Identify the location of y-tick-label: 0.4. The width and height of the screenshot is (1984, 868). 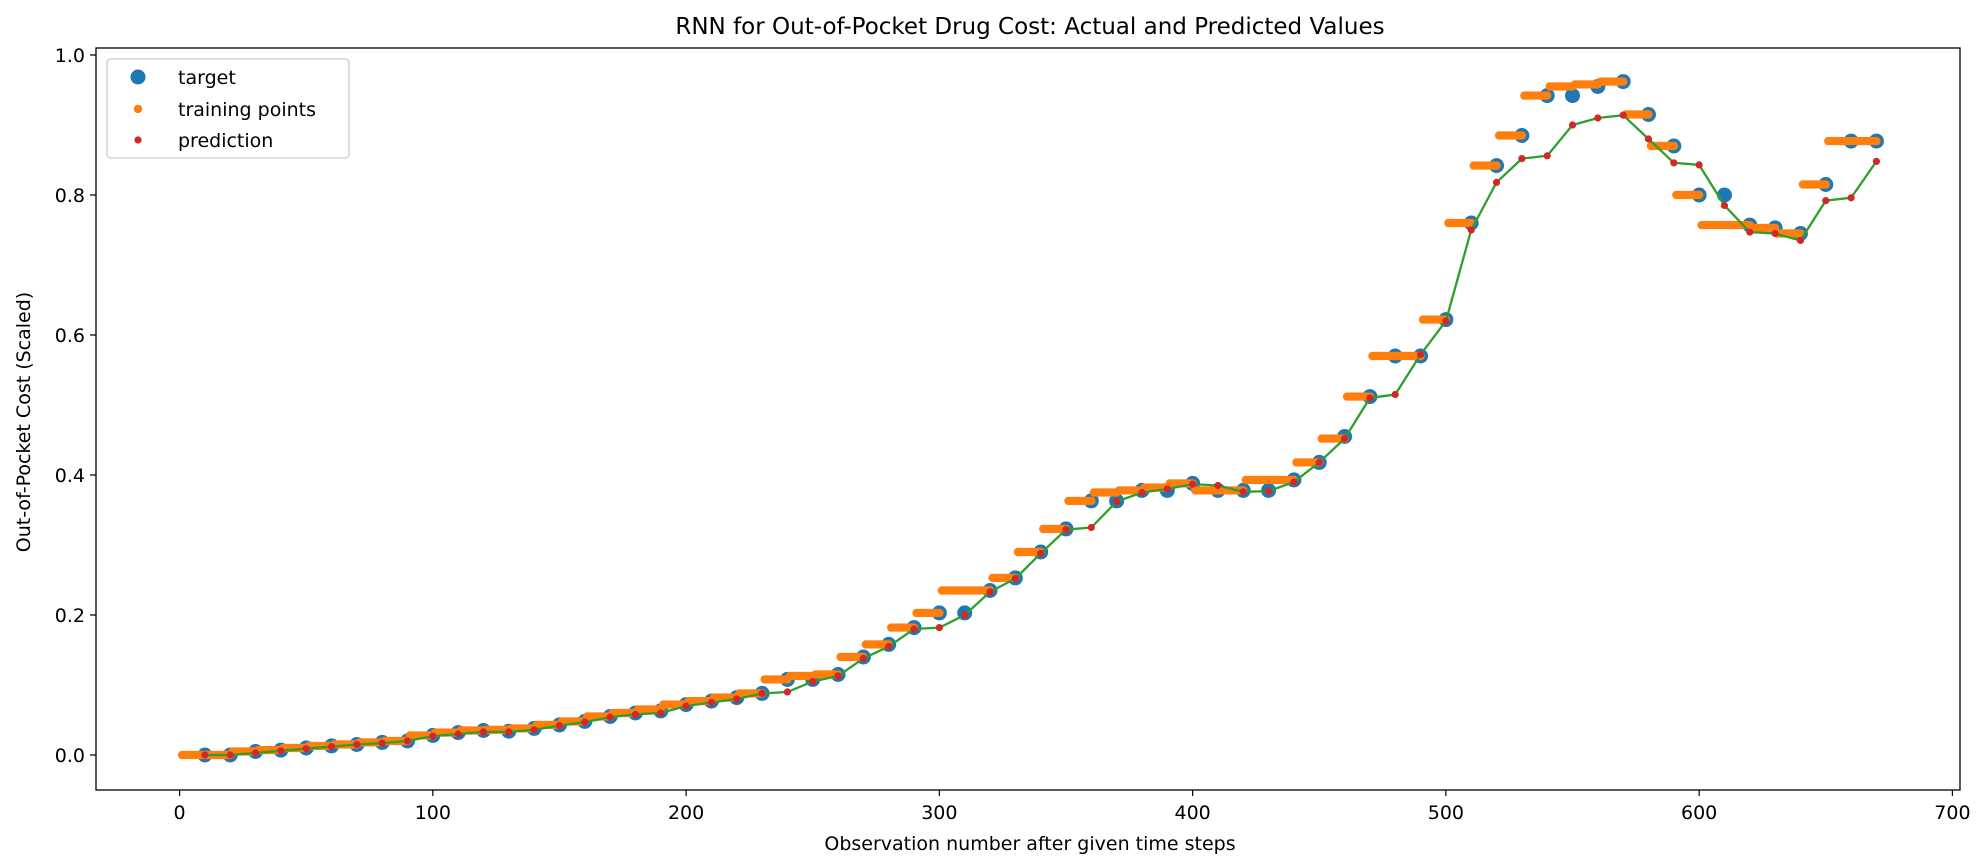
(70, 476).